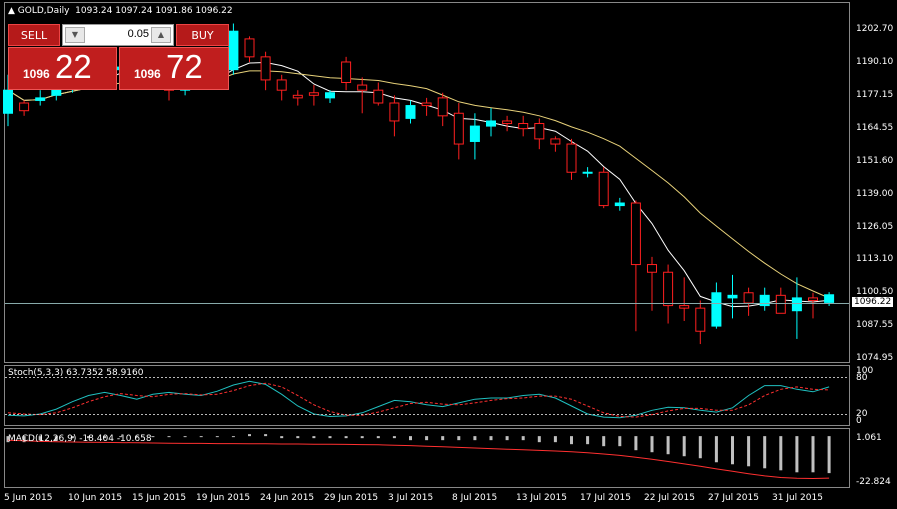 Image resolution: width=897 pixels, height=509 pixels. What do you see at coordinates (475, 498) in the screenshot?
I see `date-tick: 8 Jul 2015` at bounding box center [475, 498].